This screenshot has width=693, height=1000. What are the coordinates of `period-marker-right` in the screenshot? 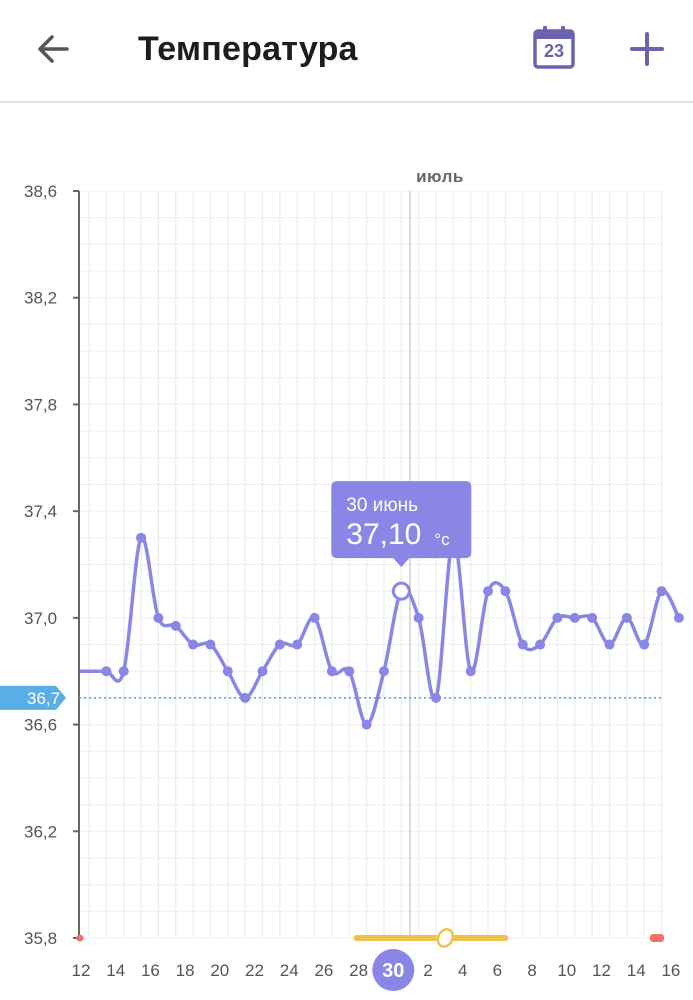 It's located at (657, 938).